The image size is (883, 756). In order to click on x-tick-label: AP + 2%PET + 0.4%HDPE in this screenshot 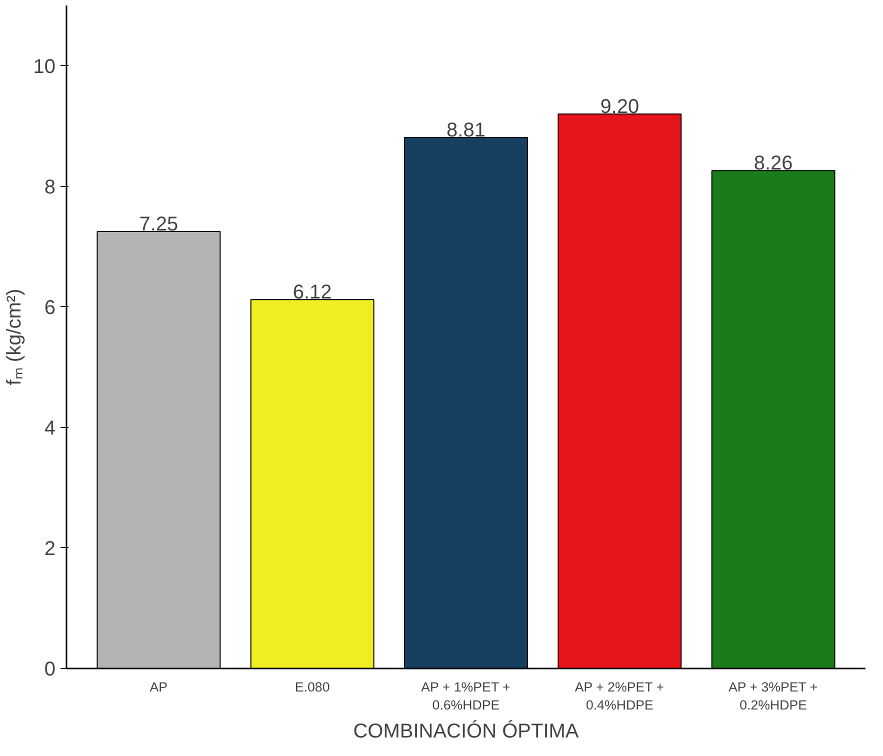, I will do `click(619, 696)`.